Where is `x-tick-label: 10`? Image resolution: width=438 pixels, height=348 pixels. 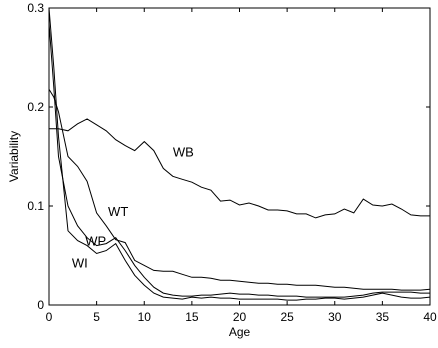 x-tick-label: 10 is located at coordinates (145, 317).